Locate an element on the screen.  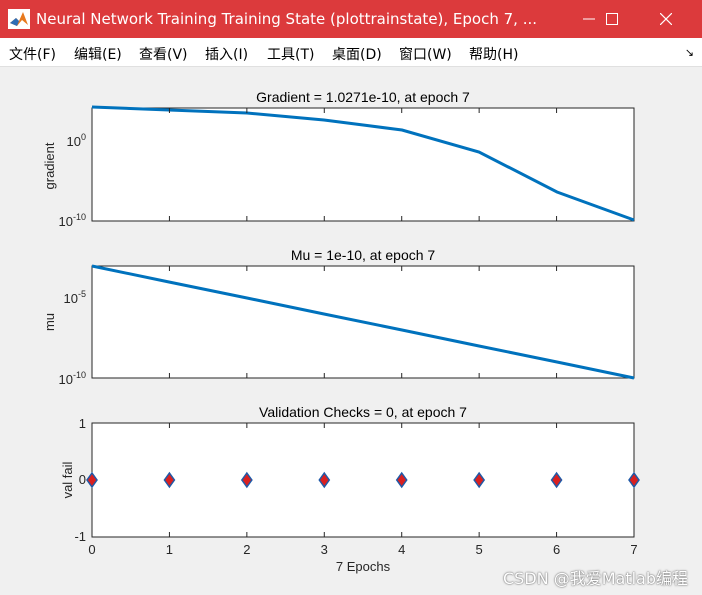
val-xtick-label: 3 is located at coordinates (324, 549).